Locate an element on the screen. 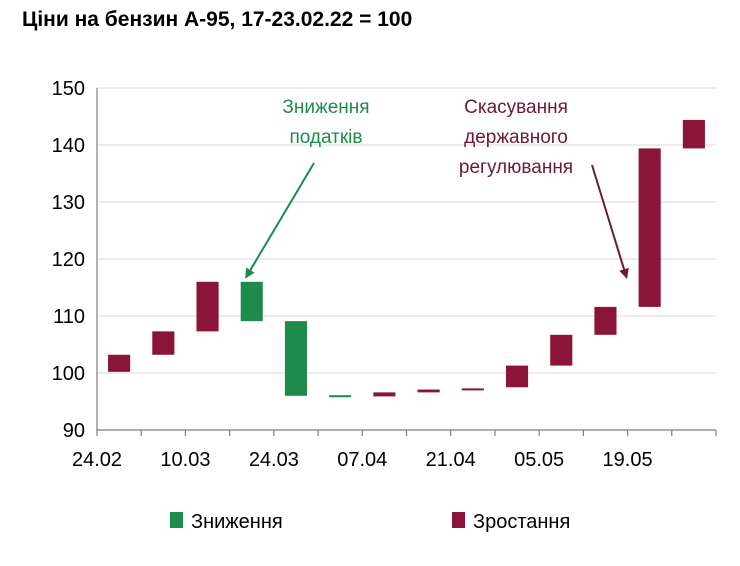 The image size is (740, 566). annotation-text: регулювання is located at coordinates (516, 167).